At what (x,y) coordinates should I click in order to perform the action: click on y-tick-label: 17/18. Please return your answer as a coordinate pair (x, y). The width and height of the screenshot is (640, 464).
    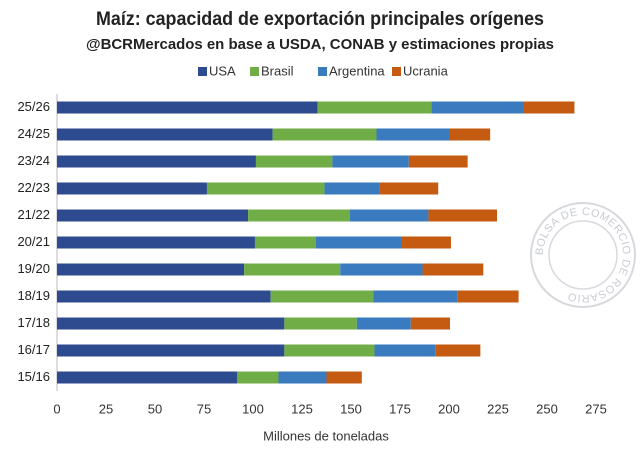
    Looking at the image, I should click on (33, 322).